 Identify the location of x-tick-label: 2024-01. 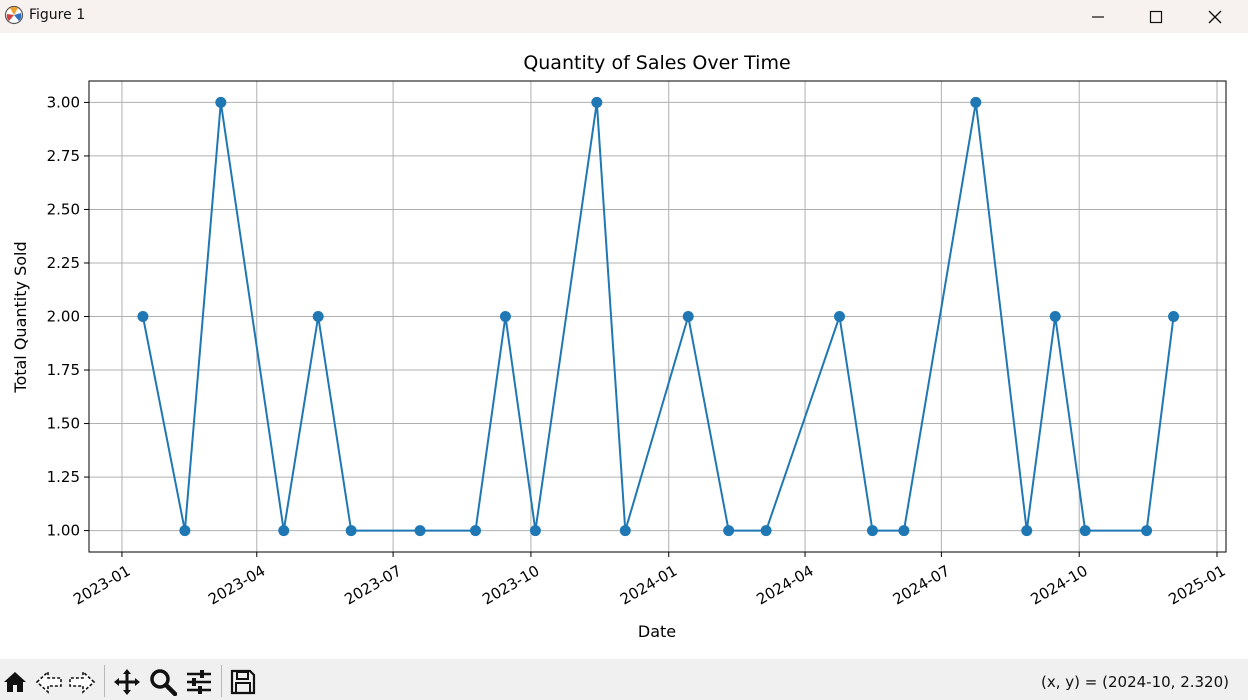
(648, 585).